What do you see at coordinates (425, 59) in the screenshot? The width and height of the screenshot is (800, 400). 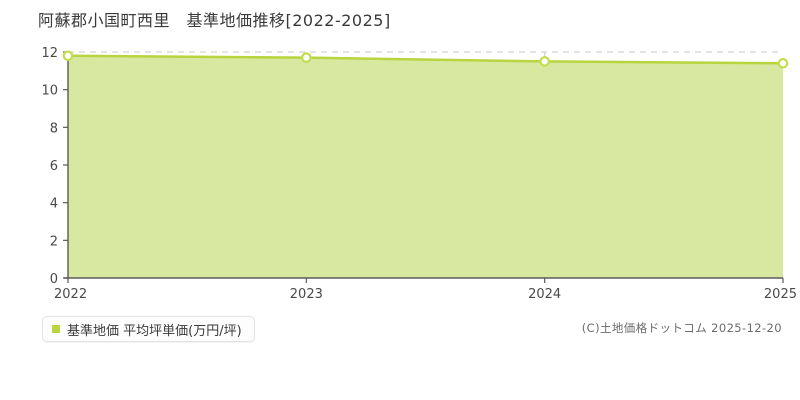 I see `series-line` at bounding box center [425, 59].